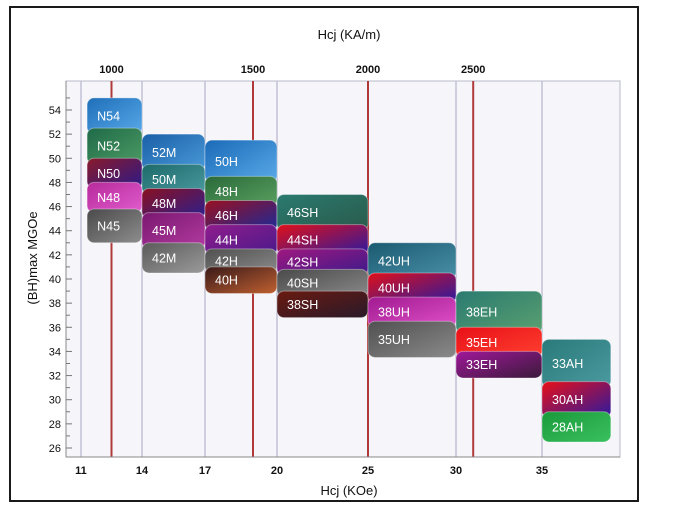 Image resolution: width=700 pixels, height=514 pixels. Describe the element at coordinates (456, 471) in the screenshot. I see `x-tick-label: 30` at that location.